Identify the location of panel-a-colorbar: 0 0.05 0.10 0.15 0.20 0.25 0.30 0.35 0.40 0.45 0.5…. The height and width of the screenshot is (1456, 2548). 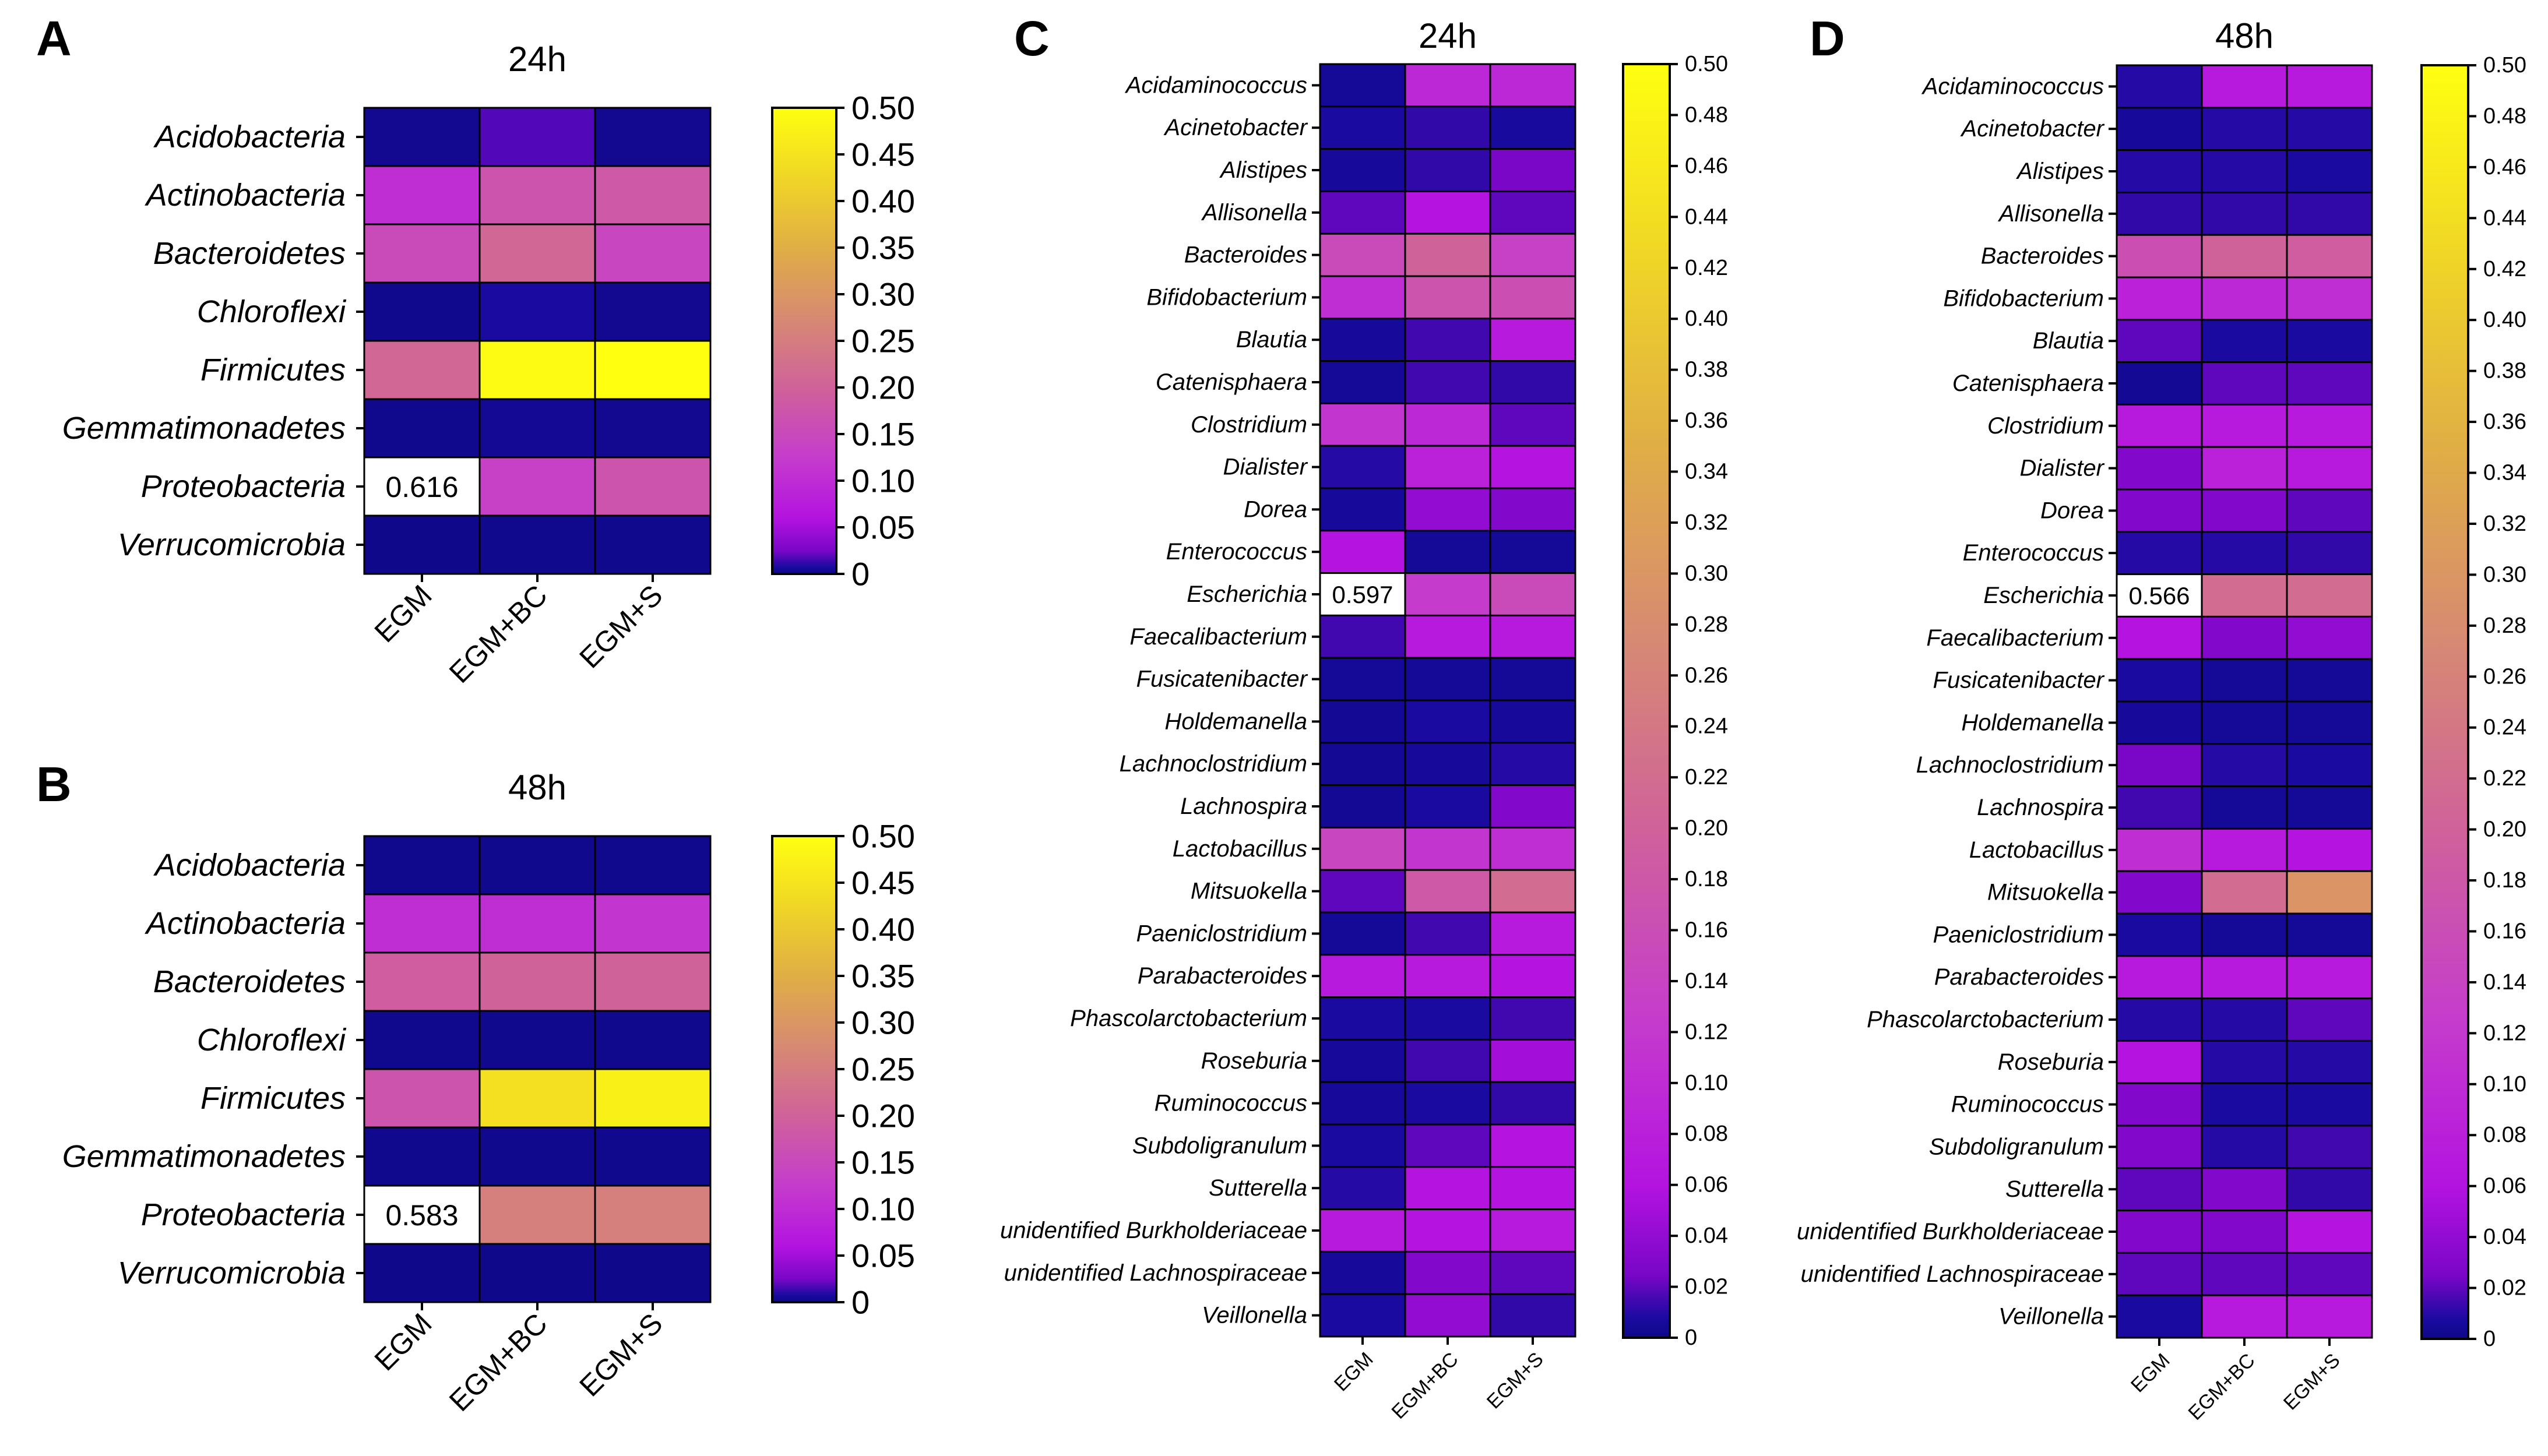
(843, 341).